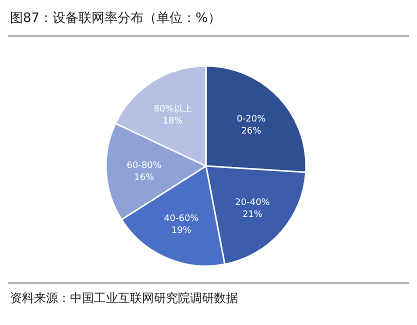 The image size is (417, 325). Describe the element at coordinates (115, 18) in the screenshot. I see `chart-title: 图87：设备联网率分布（单位：%）` at that location.